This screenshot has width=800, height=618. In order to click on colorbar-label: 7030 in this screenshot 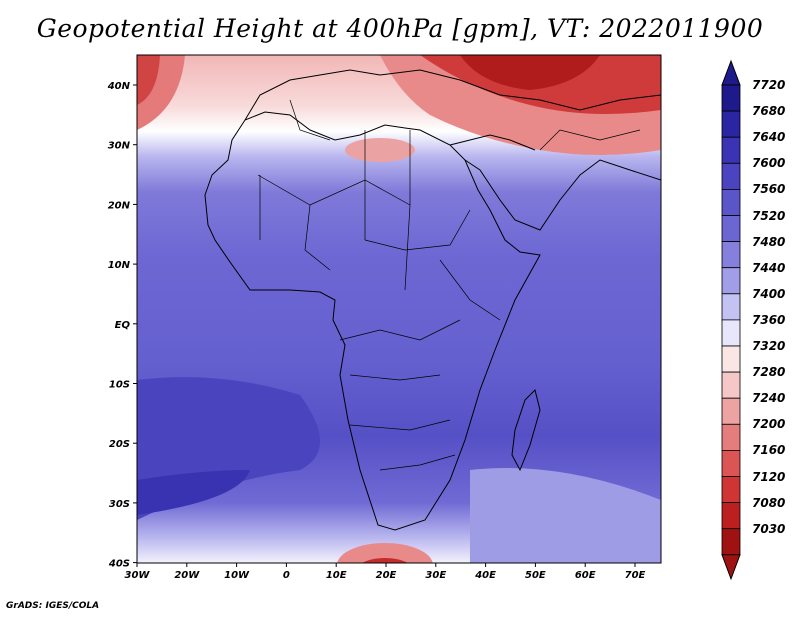, I will do `click(769, 528)`.